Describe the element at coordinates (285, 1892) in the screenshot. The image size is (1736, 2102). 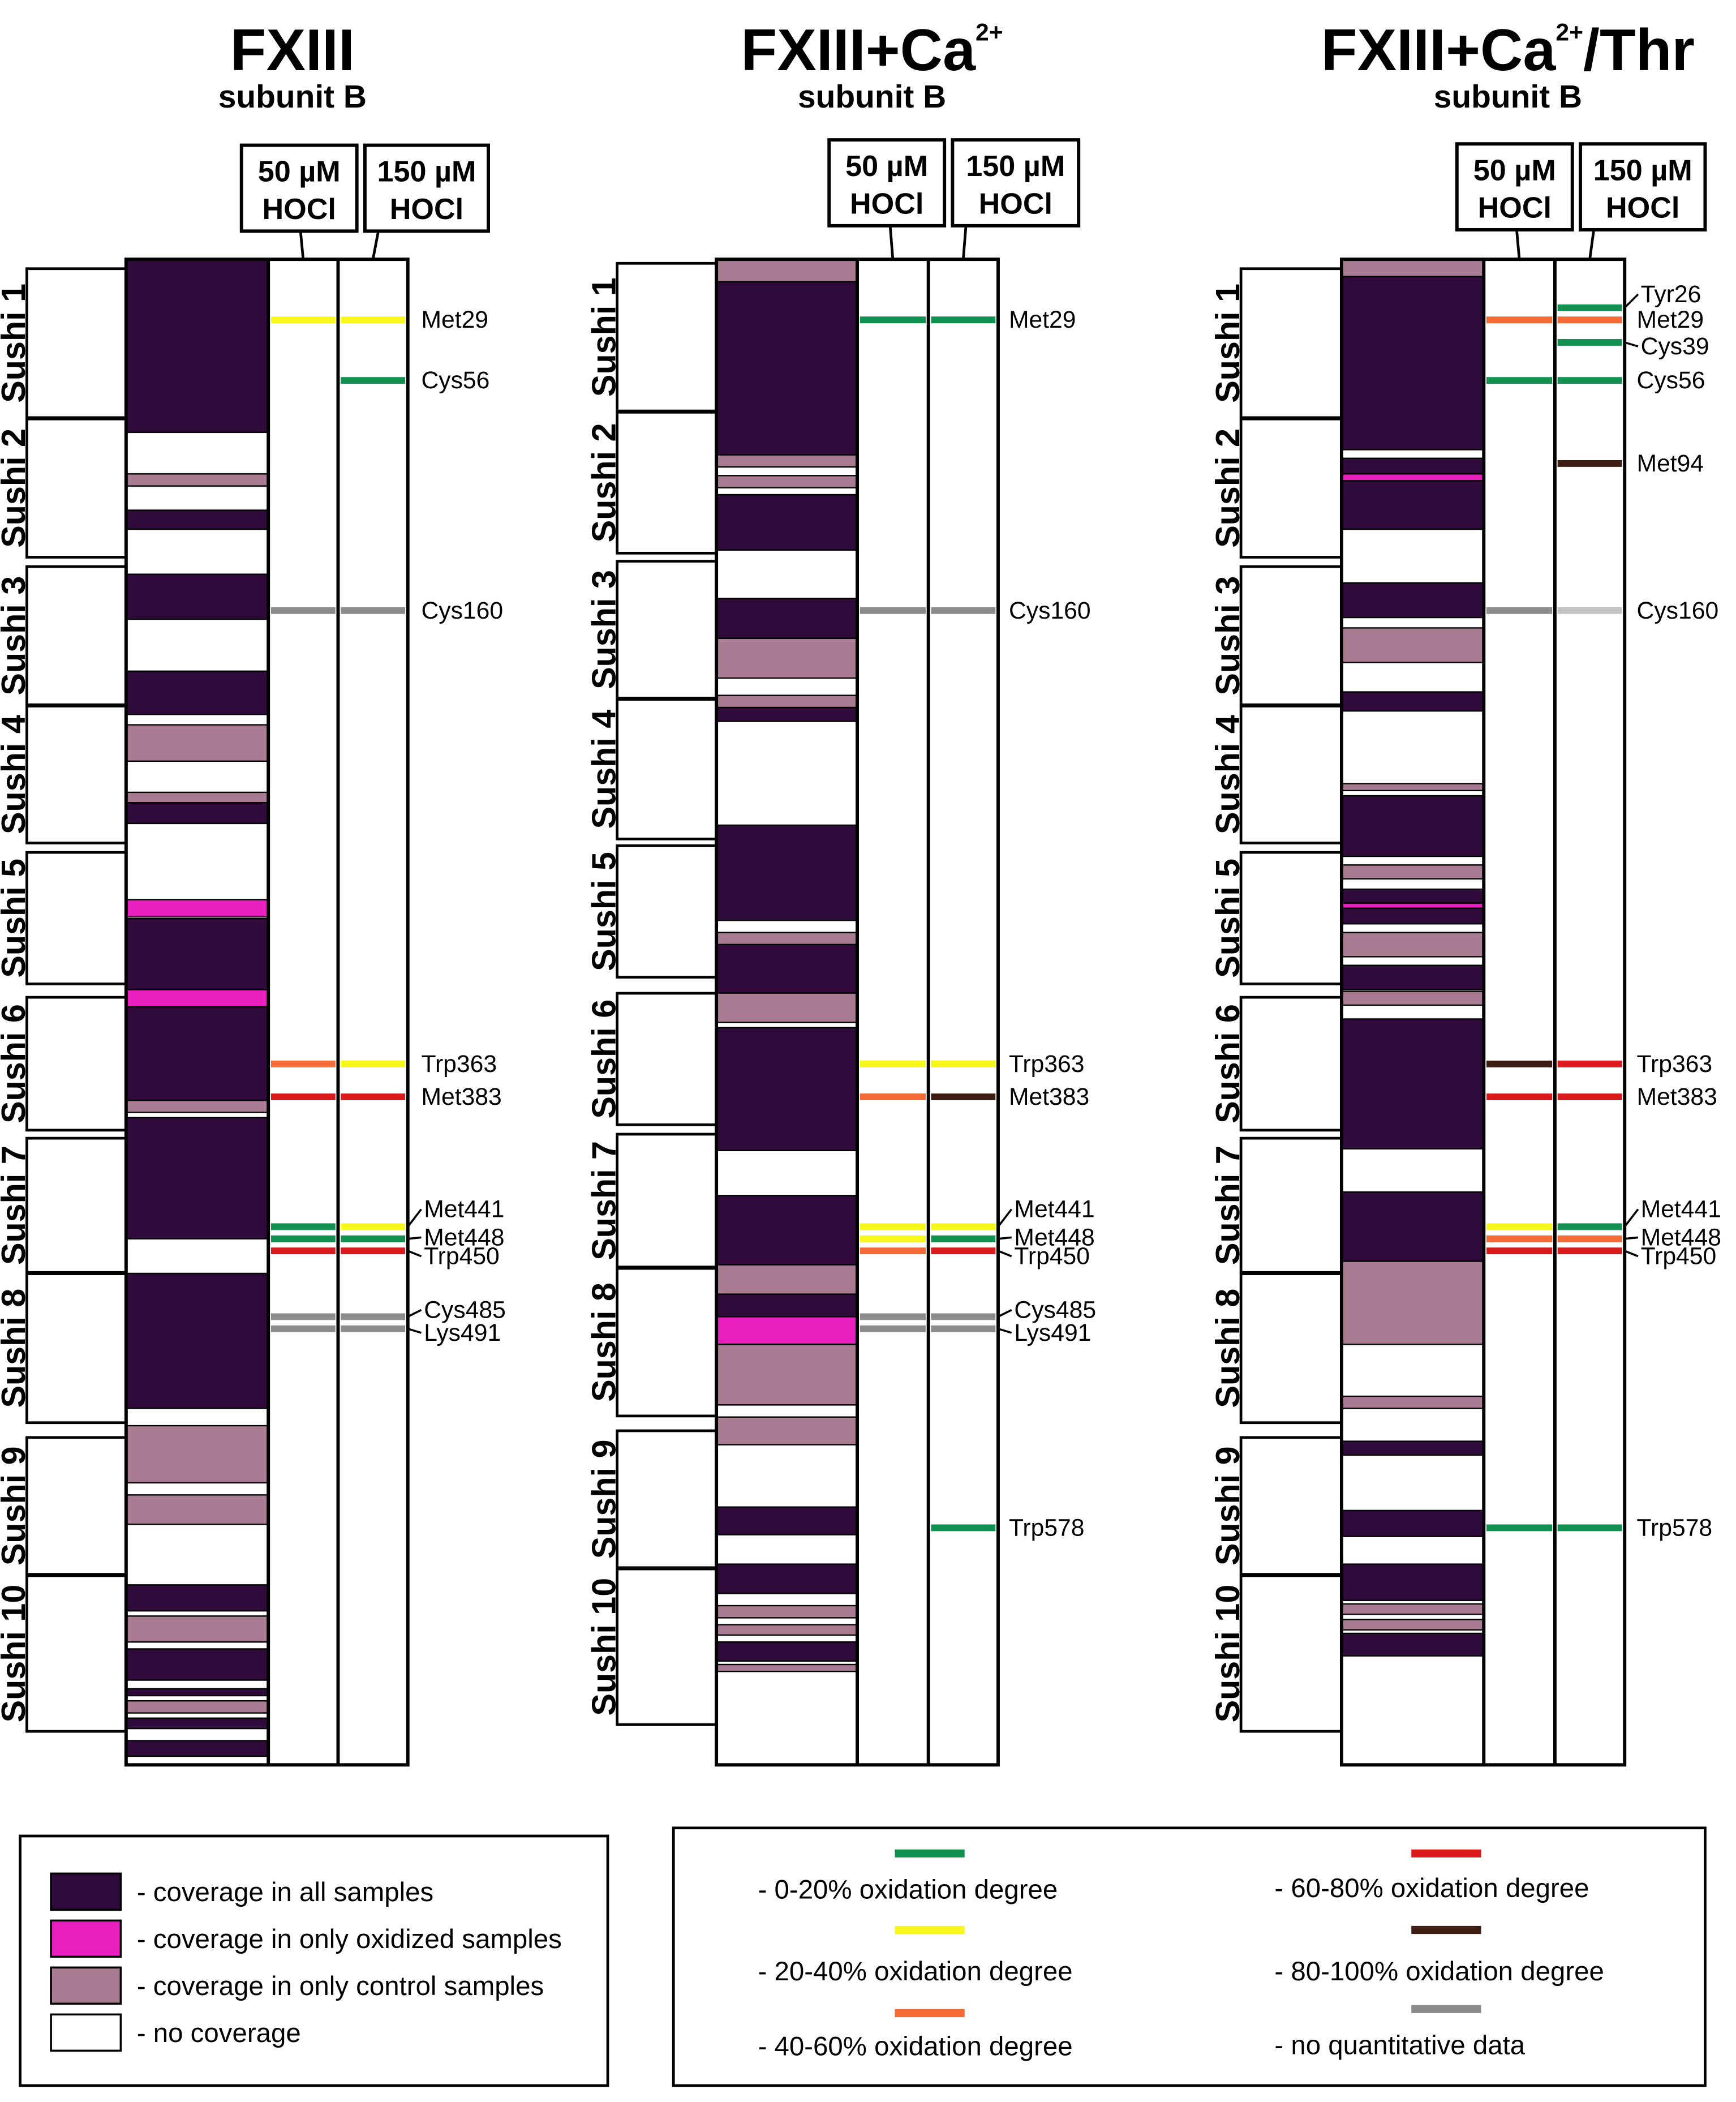
I see `legend-label: - coverage in all samples` at that location.